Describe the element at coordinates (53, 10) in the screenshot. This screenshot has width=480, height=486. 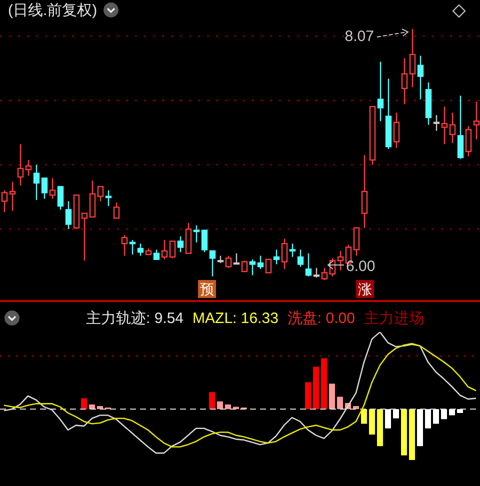
I see `chart-title: (日线.前复权)` at that location.